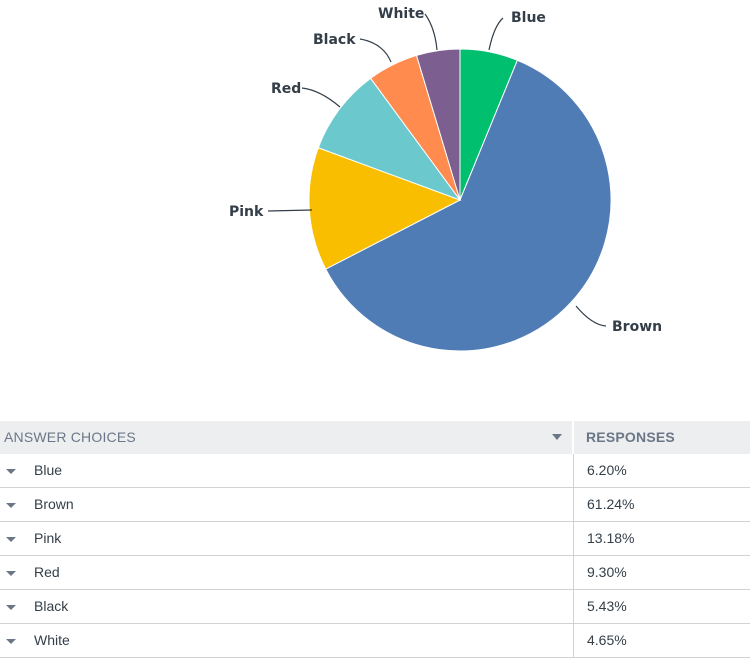 The image size is (750, 658). I want to click on slice-label-red: Red, so click(286, 89).